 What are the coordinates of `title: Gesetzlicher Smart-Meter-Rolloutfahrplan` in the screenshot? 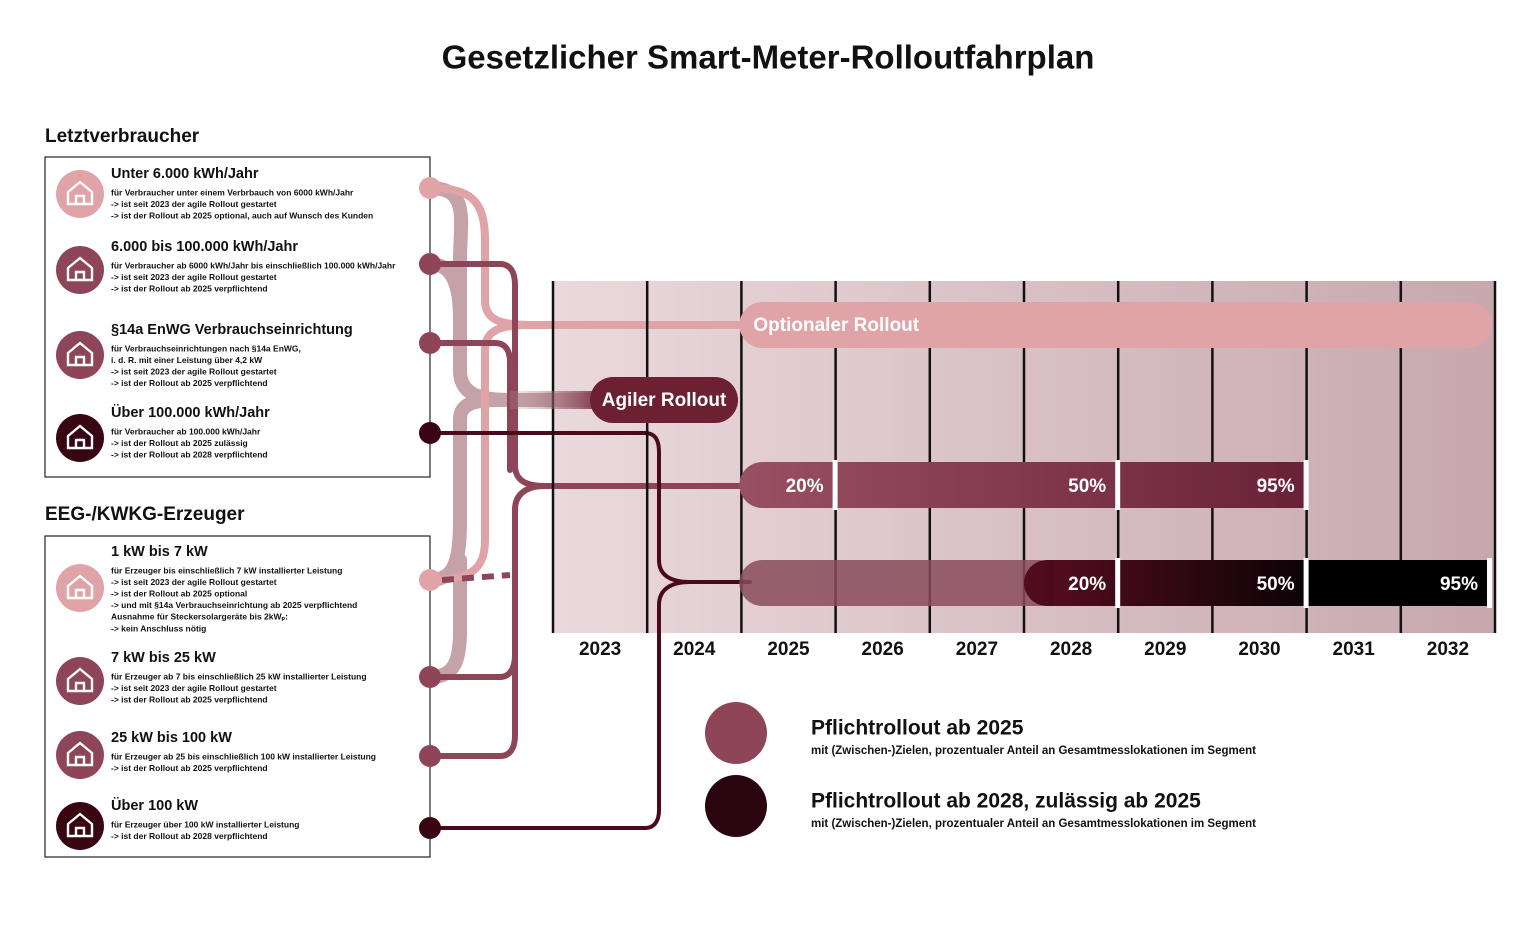 It's located at (768, 57).